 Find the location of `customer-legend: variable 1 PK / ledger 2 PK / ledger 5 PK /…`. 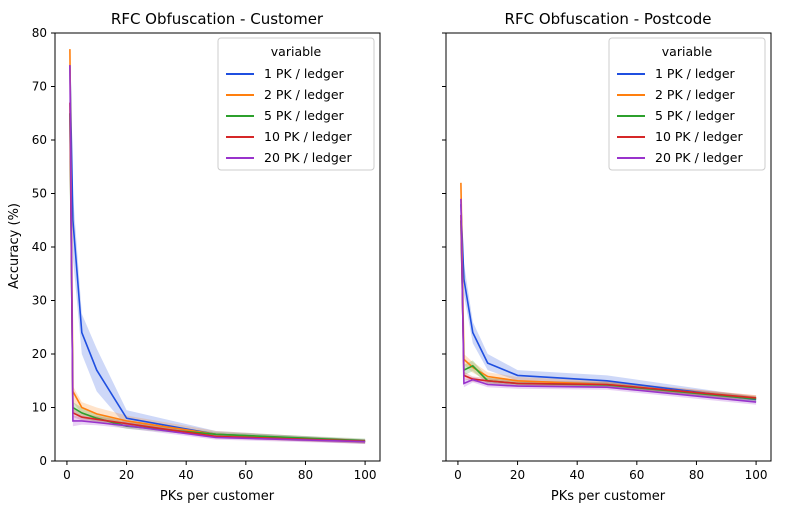

customer-legend: variable 1 PK / ledger 2 PK / ledger 5 PK /… is located at coordinates (296, 104).